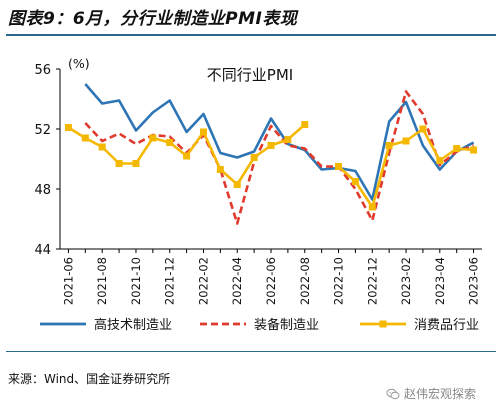 This screenshot has height=415, width=500. What do you see at coordinates (136, 281) in the screenshot?
I see `x-tick-label: 2021-10` at bounding box center [136, 281].